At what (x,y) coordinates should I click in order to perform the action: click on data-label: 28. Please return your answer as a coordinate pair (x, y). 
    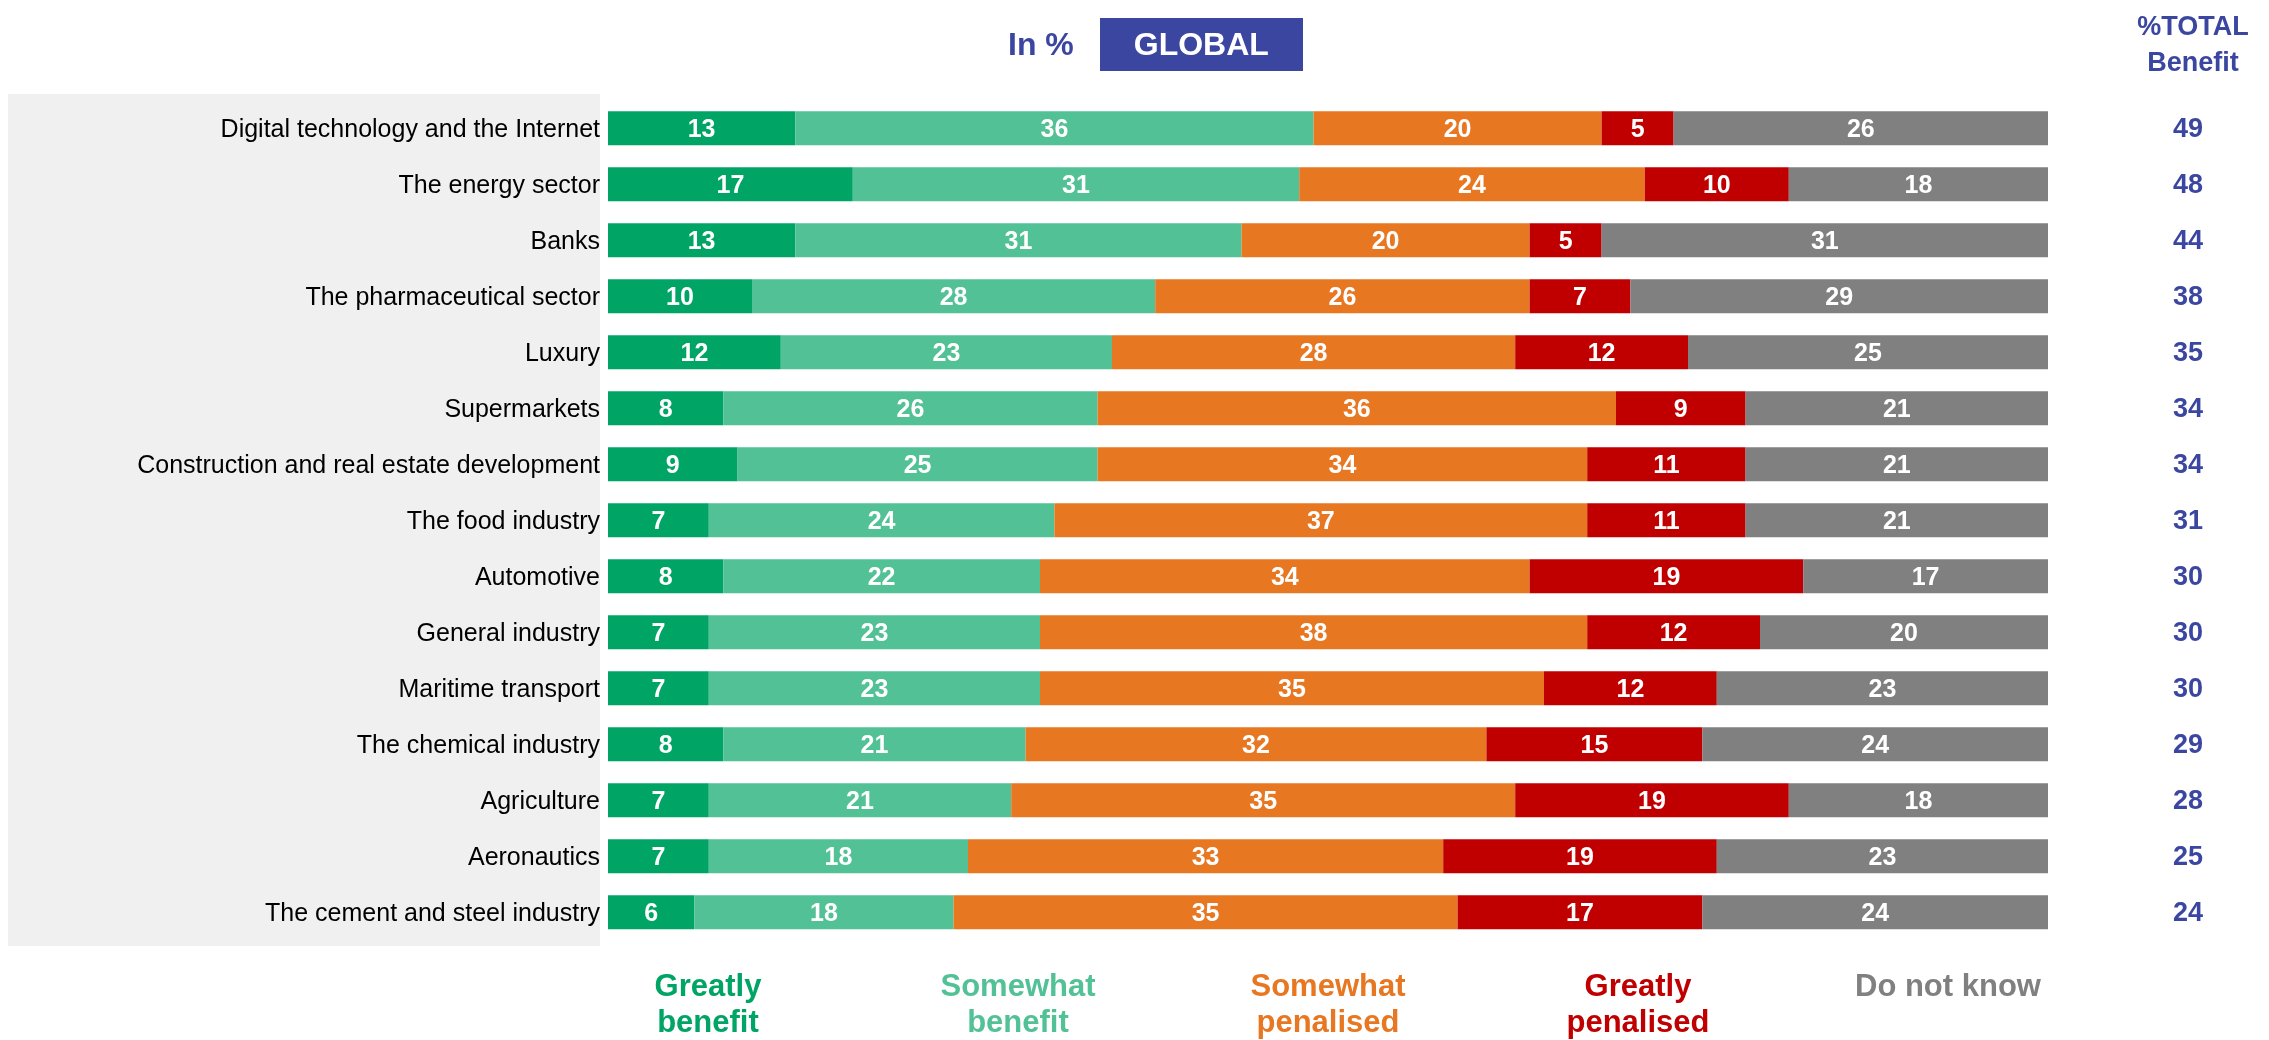
    Looking at the image, I should click on (953, 296).